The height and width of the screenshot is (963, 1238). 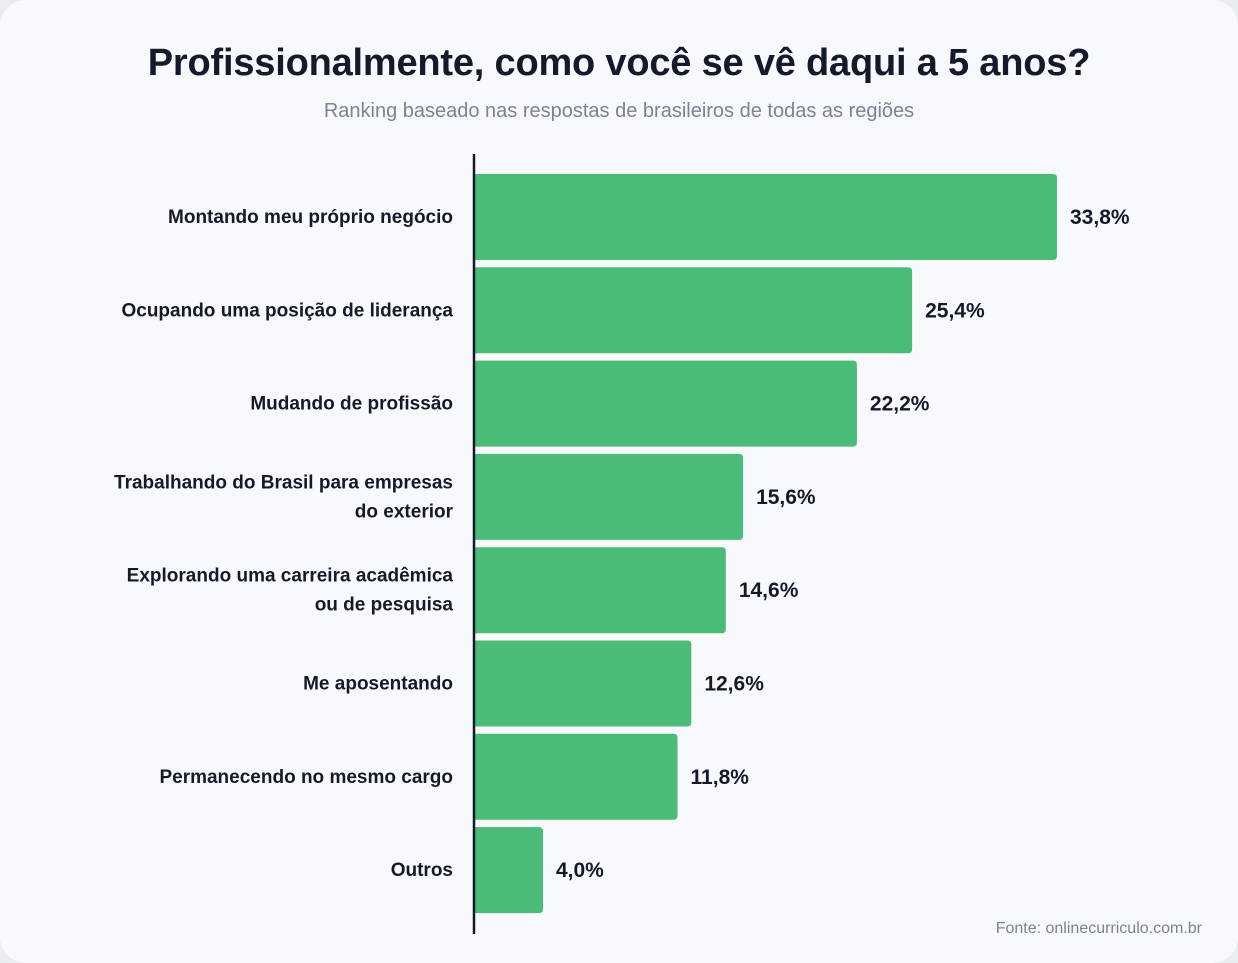 What do you see at coordinates (720, 777) in the screenshot?
I see `value-label-6: 11,8%` at bounding box center [720, 777].